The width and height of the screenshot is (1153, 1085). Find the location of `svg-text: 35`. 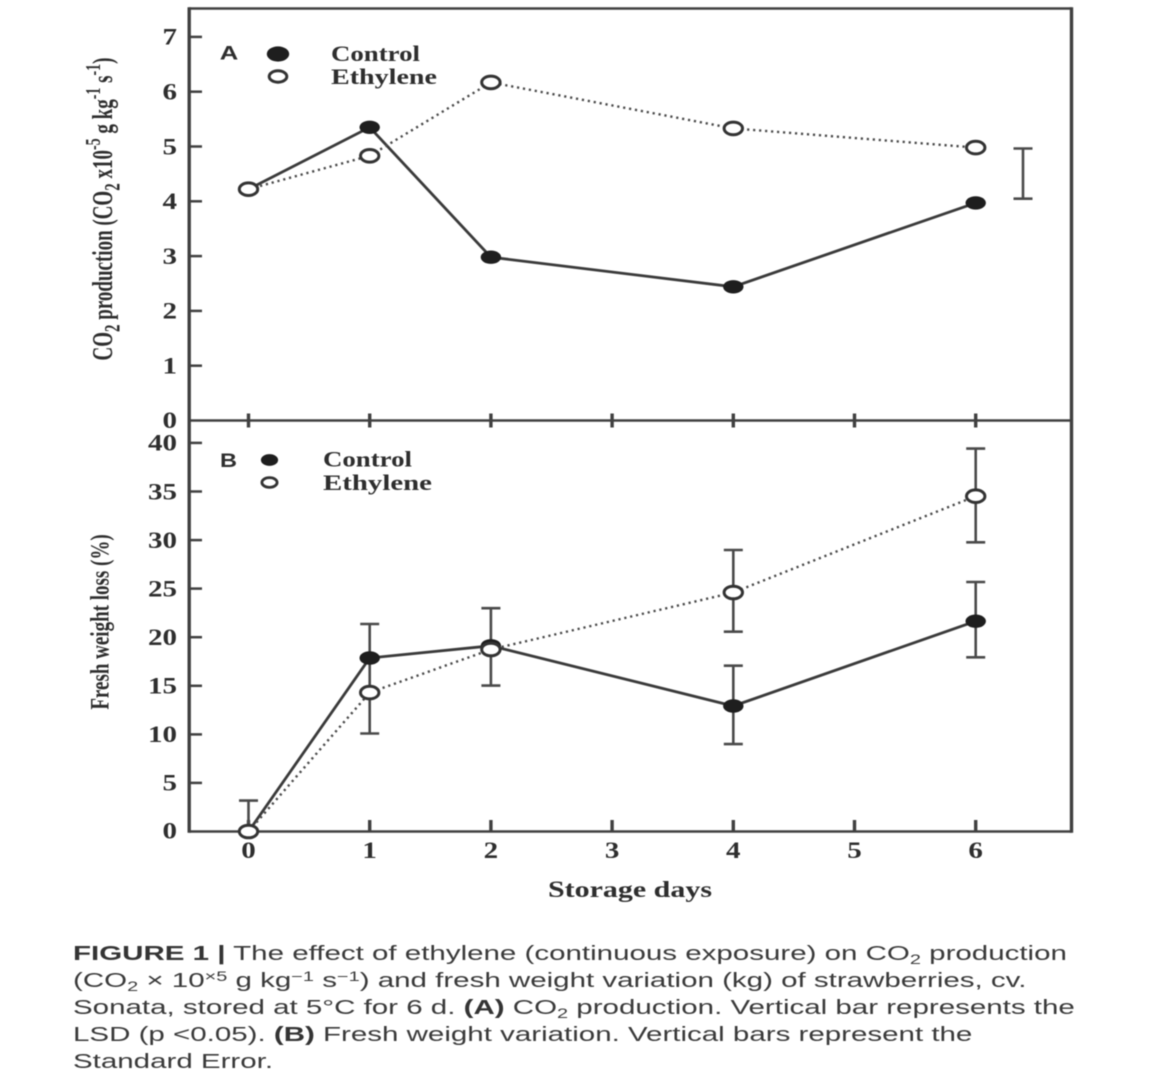

svg-text: 35 is located at coordinates (162, 491).